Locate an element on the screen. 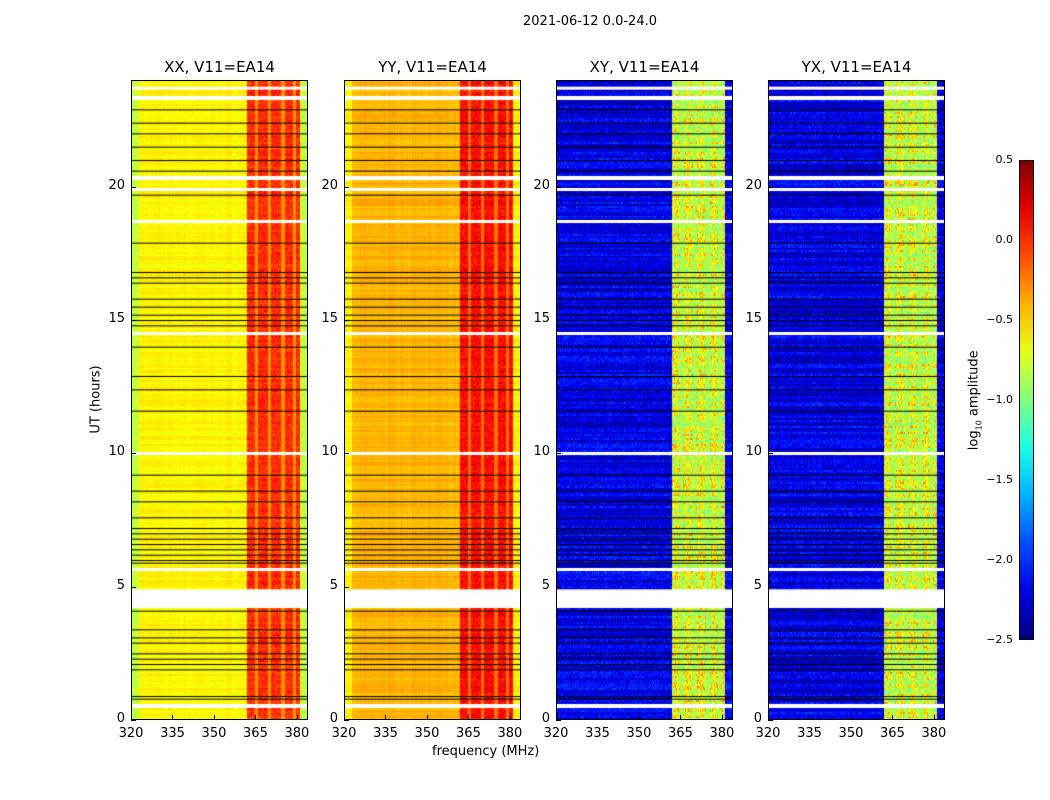  colorbar-tick-label: 0.0 is located at coordinates (1004, 239).